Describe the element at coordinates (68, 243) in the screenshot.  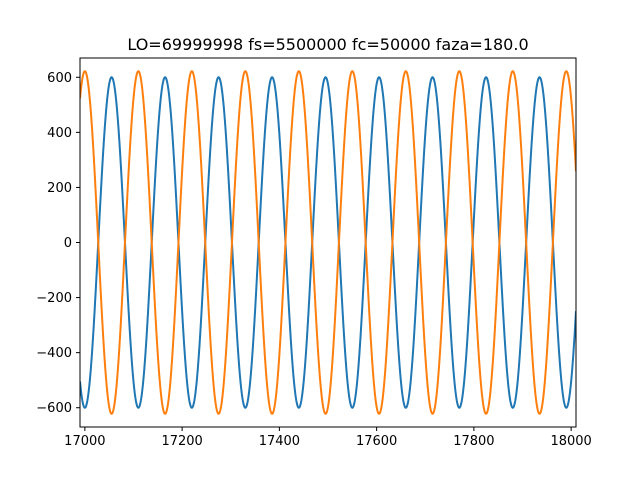
I see `y-tick-label: 0` at that location.